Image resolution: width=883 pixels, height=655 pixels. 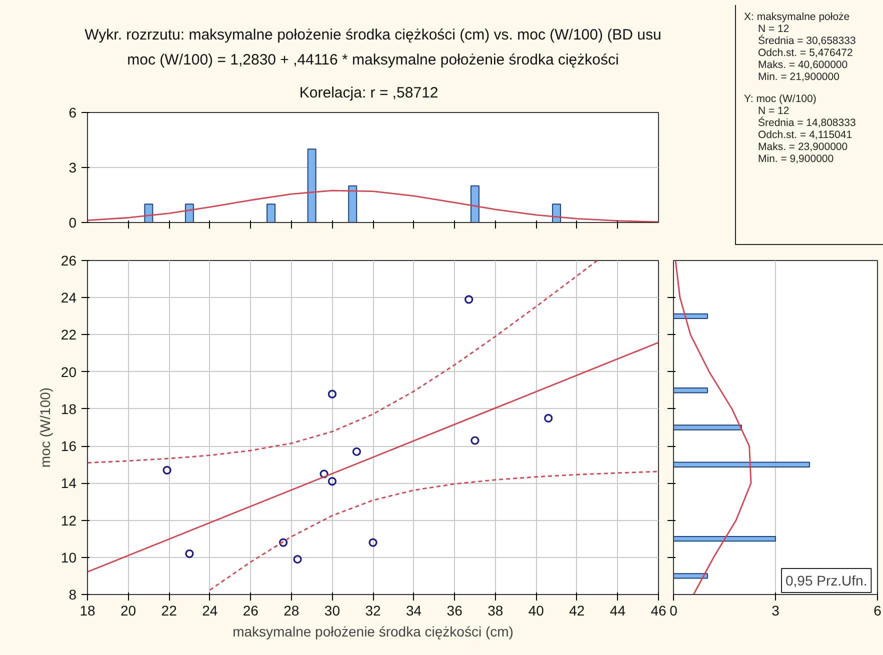 What do you see at coordinates (68, 557) in the screenshot?
I see `y-tick-label: 10` at bounding box center [68, 557].